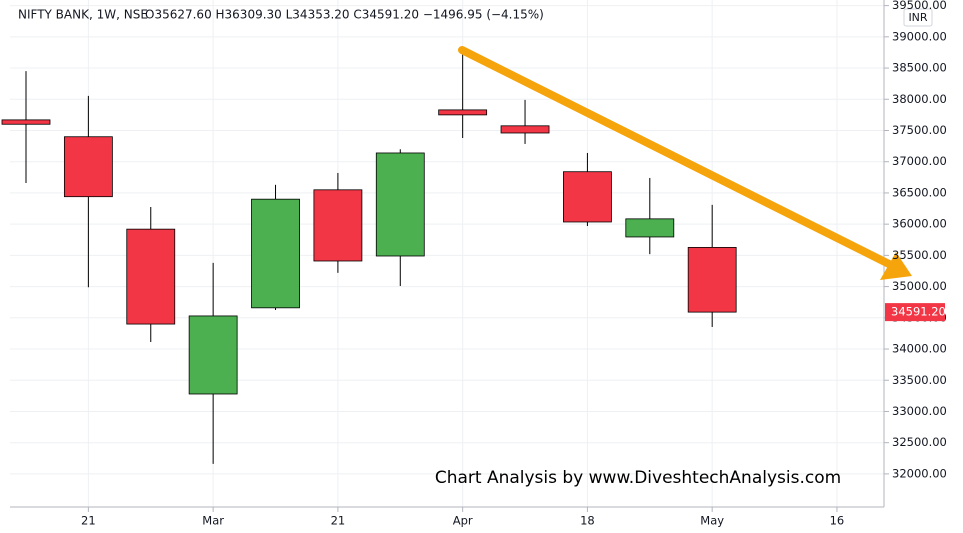 This screenshot has height=533, width=963. Describe the element at coordinates (918, 312) in the screenshot. I see `last-price-label: 34591.20` at that location.